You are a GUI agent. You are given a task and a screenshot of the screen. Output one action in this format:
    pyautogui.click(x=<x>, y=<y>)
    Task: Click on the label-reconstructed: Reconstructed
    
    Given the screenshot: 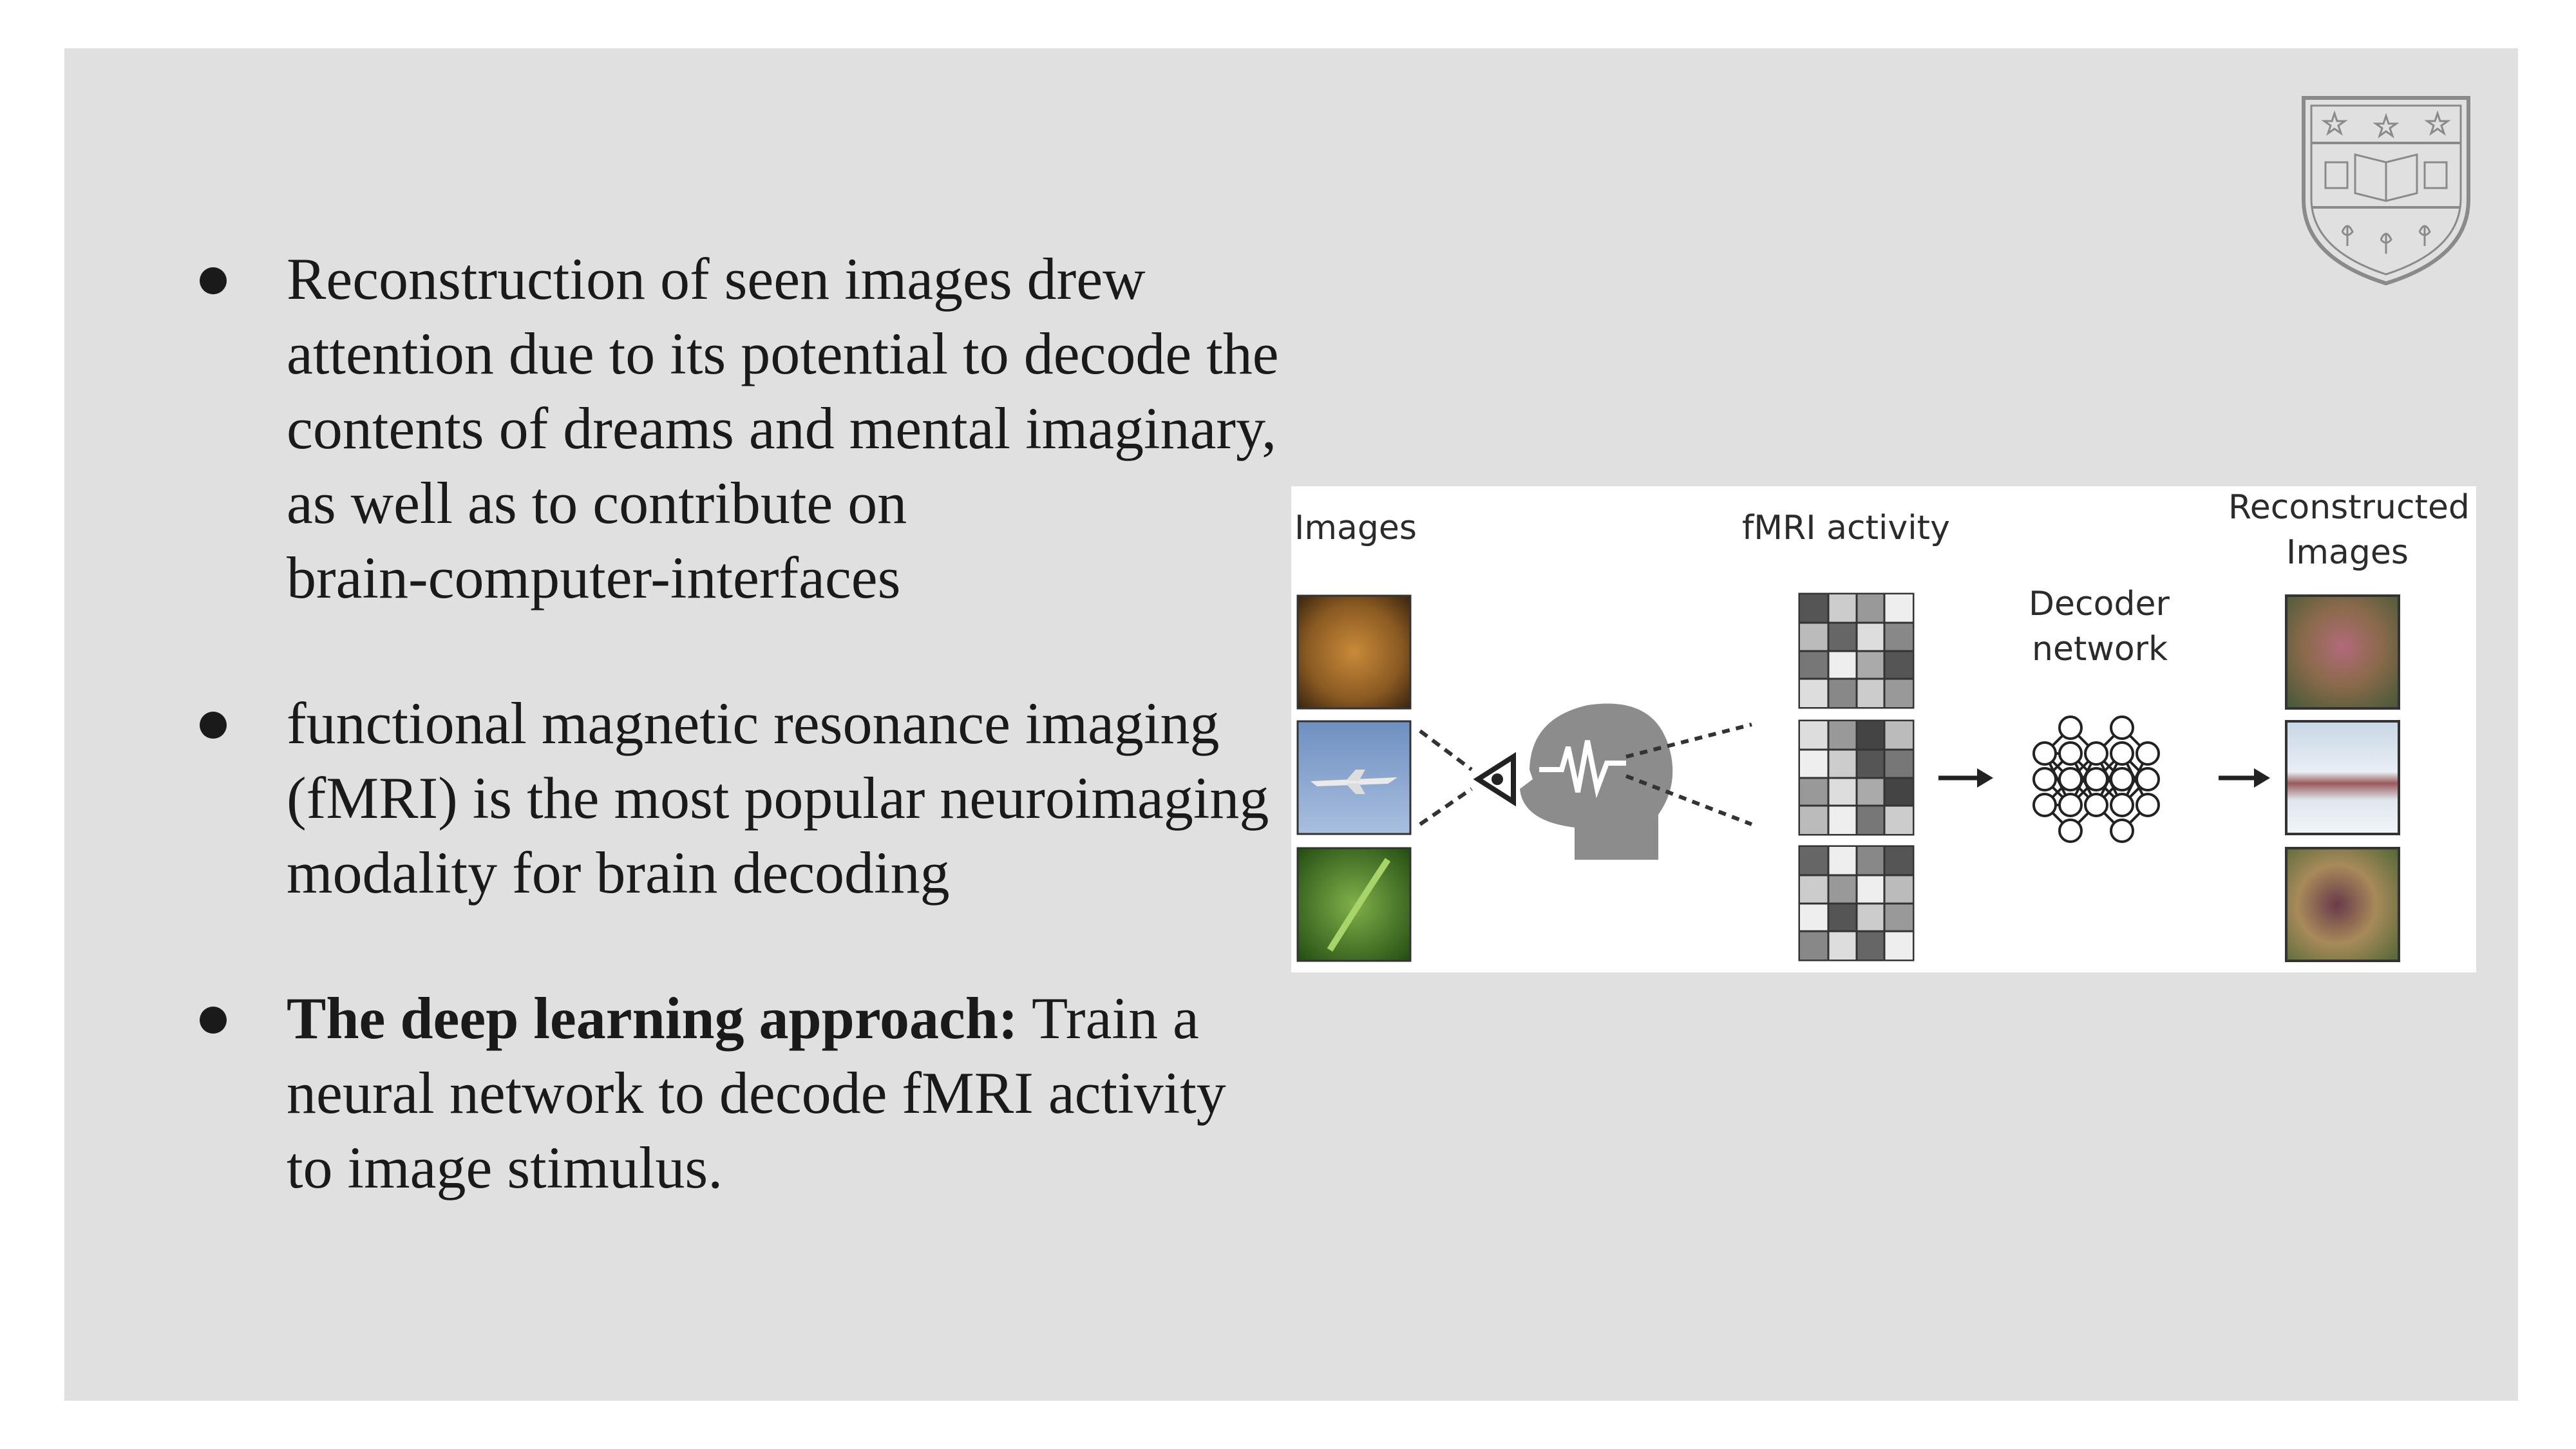 What is the action you would take?
    pyautogui.click(x=2349, y=508)
    